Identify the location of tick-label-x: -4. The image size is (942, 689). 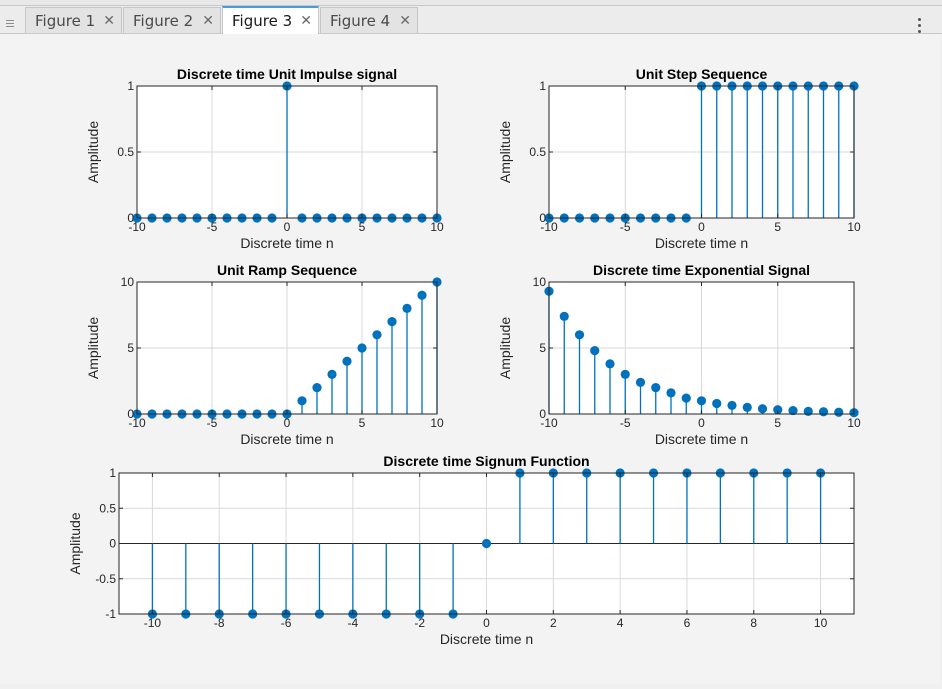
(353, 623).